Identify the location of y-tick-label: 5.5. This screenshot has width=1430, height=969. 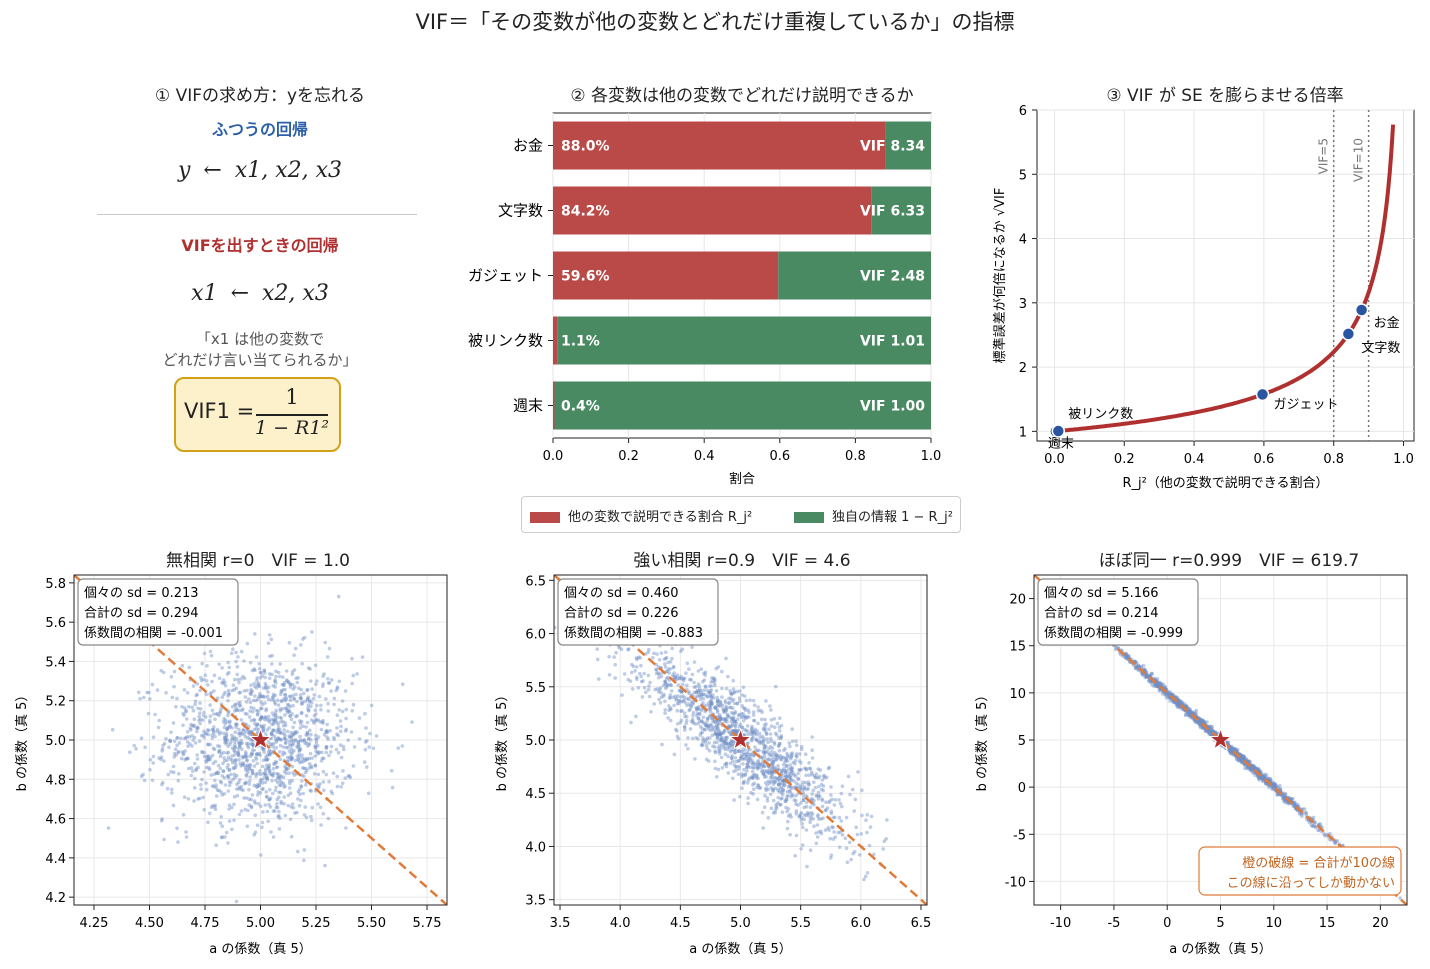
(535, 688).